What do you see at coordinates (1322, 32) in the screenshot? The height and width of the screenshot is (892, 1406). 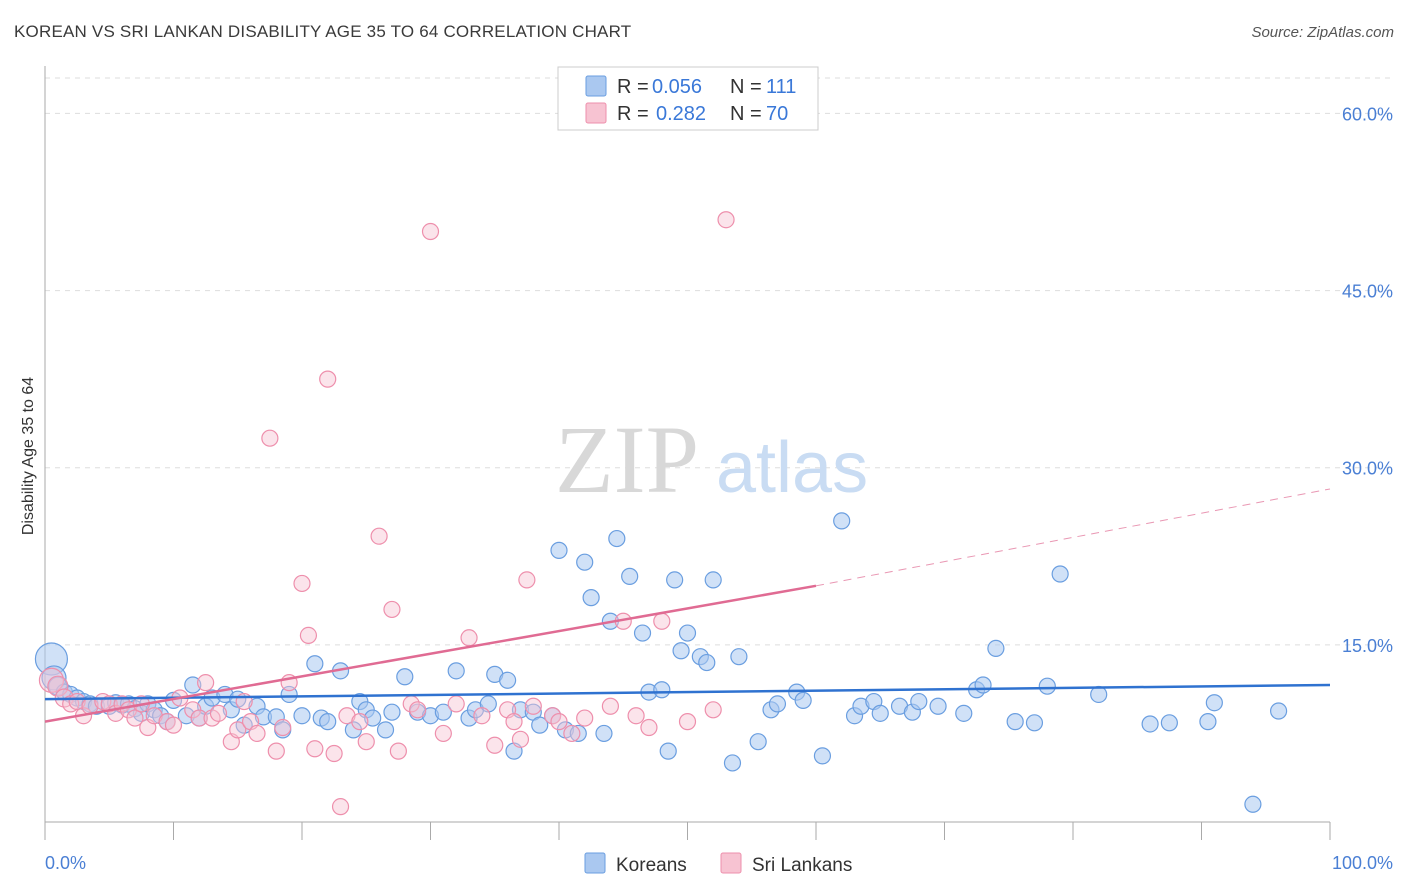 I see `chart-source: Source: ZipAtlas.com` at bounding box center [1322, 32].